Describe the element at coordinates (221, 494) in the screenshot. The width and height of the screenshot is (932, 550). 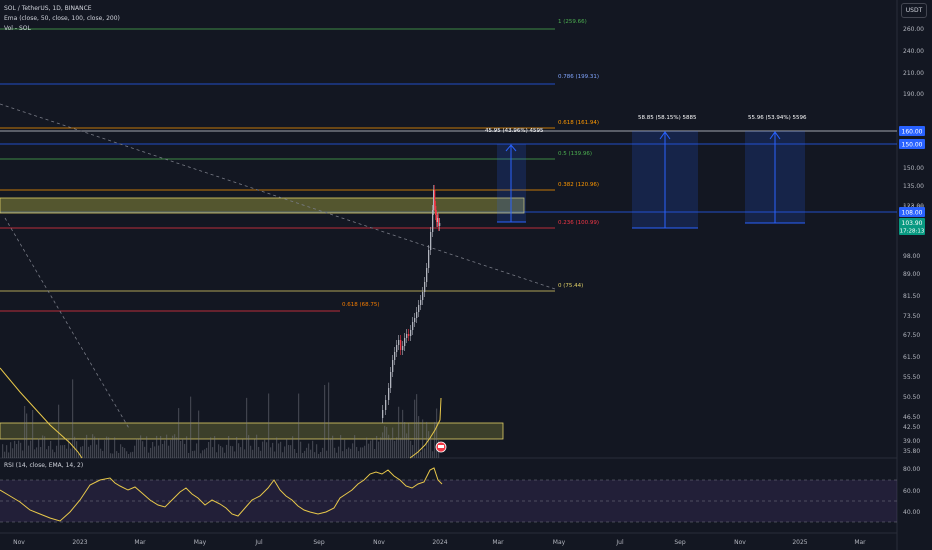
I see `rsi-line` at that location.